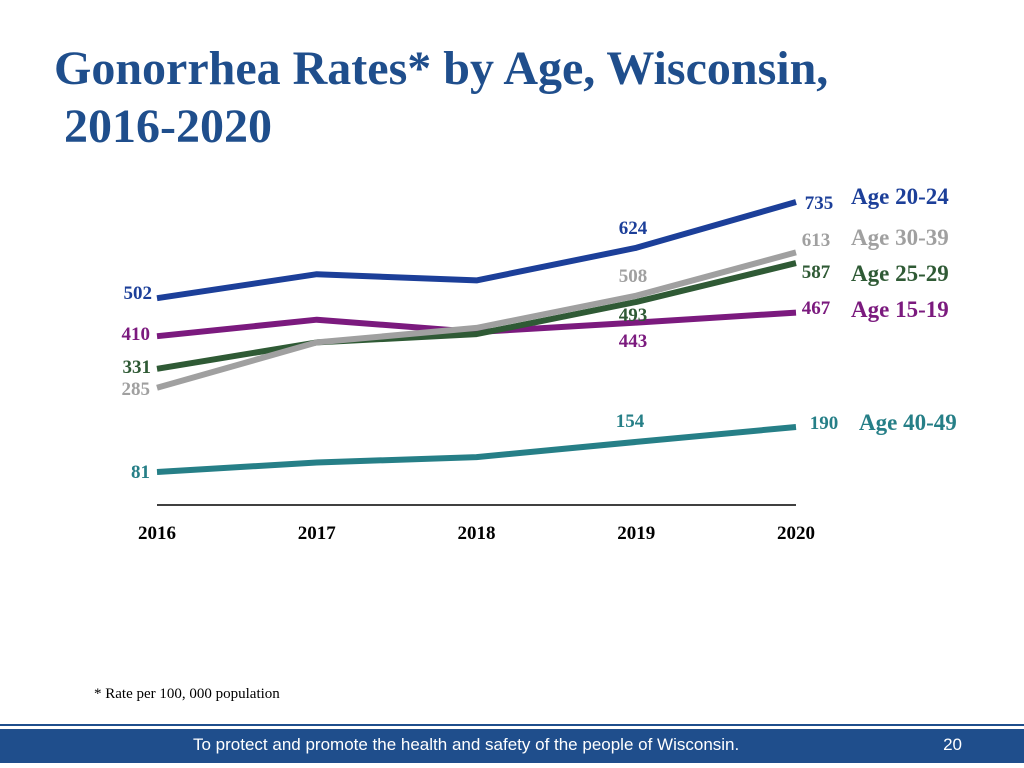 The image size is (1024, 768). I want to click on x-tick-label-2019: 2019, so click(636, 533).